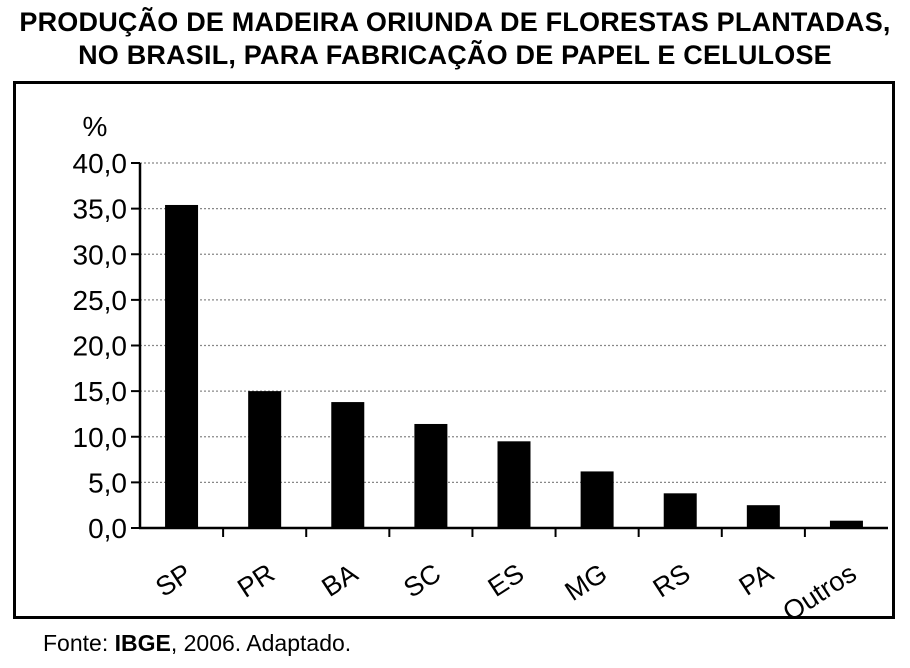 This screenshot has width=910, height=668. I want to click on source-suffix: , 2006. Adaptado., so click(261, 643).